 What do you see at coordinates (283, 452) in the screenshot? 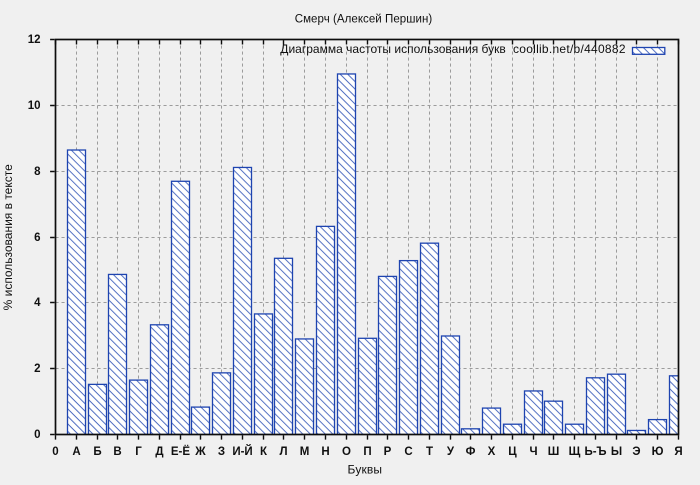
I see `svg-text: Л` at bounding box center [283, 452].